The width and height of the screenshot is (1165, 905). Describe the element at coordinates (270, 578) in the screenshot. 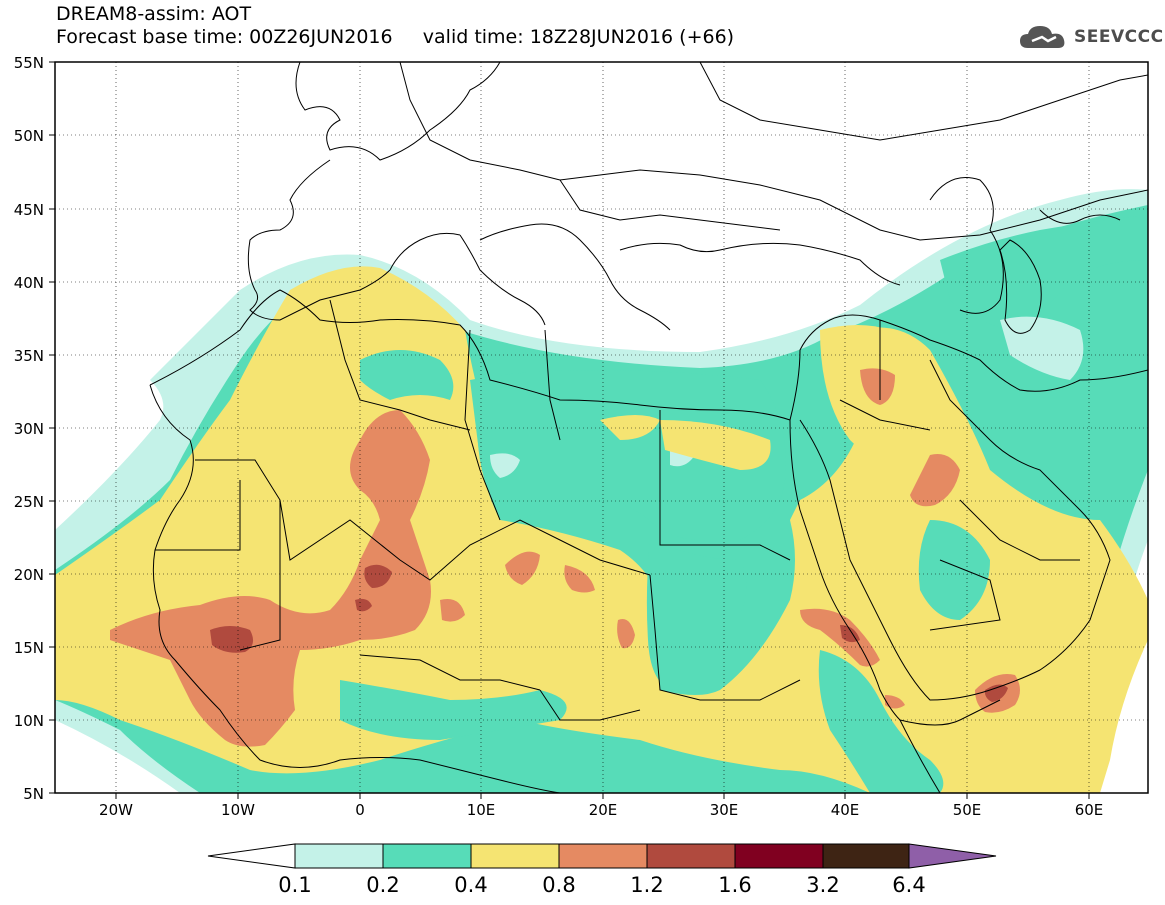

I see `aot-band-0-8-mali` at that location.